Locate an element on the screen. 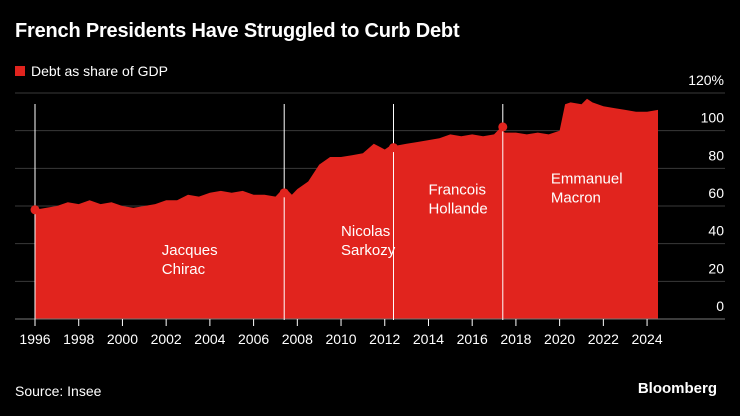  bloomberg-logo: Bloomberg is located at coordinates (677, 388).